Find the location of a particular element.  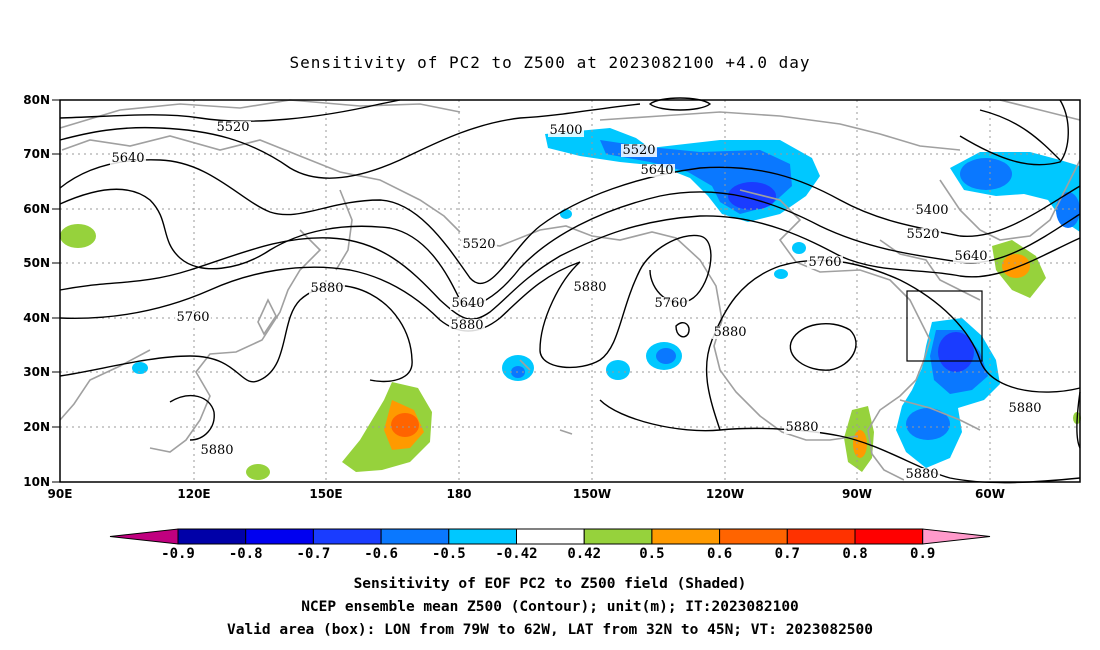

colorbar-label: 0.9 is located at coordinates (922, 554).